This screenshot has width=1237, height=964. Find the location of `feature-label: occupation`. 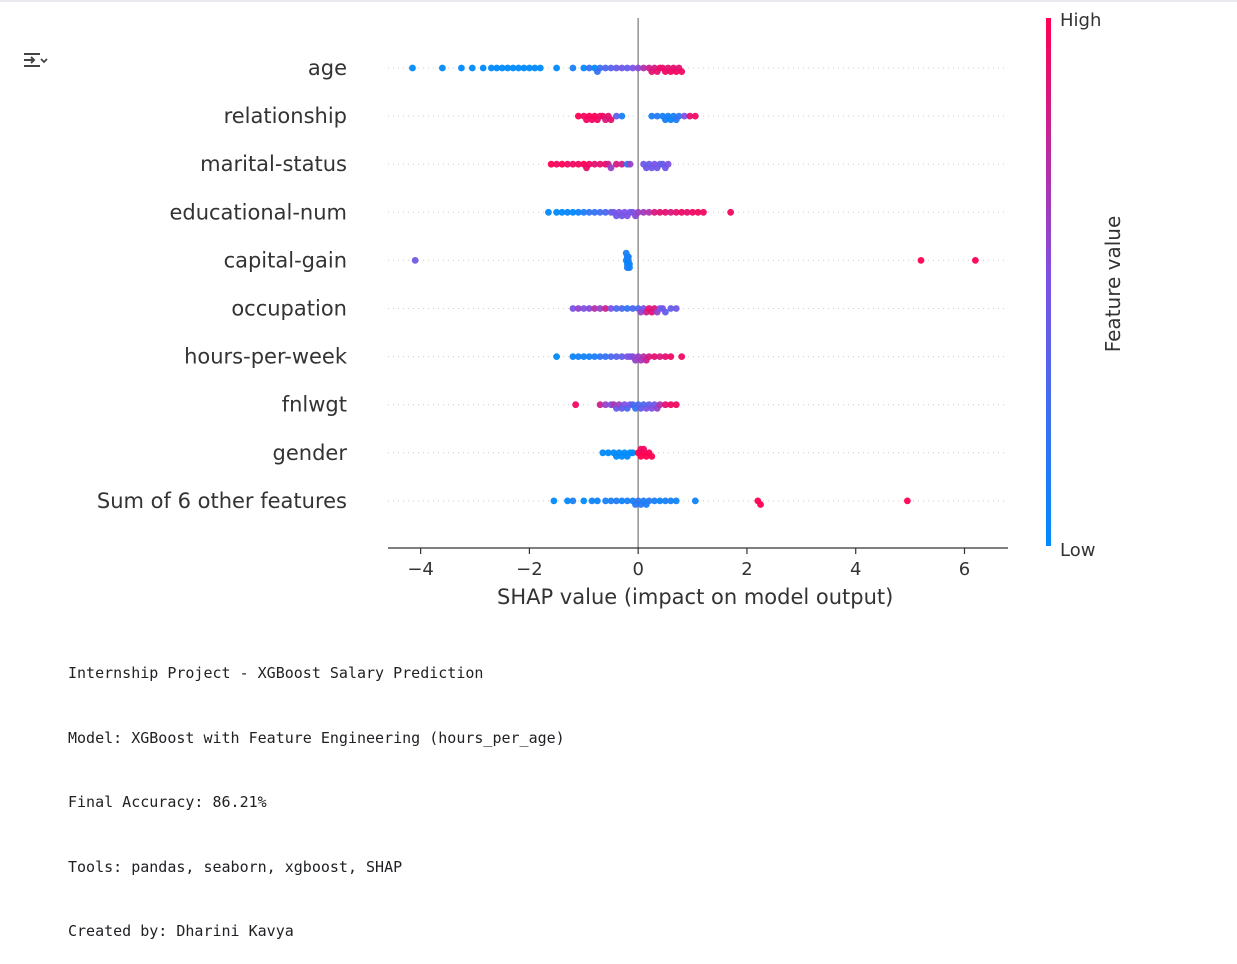

feature-label: occupation is located at coordinates (289, 309).